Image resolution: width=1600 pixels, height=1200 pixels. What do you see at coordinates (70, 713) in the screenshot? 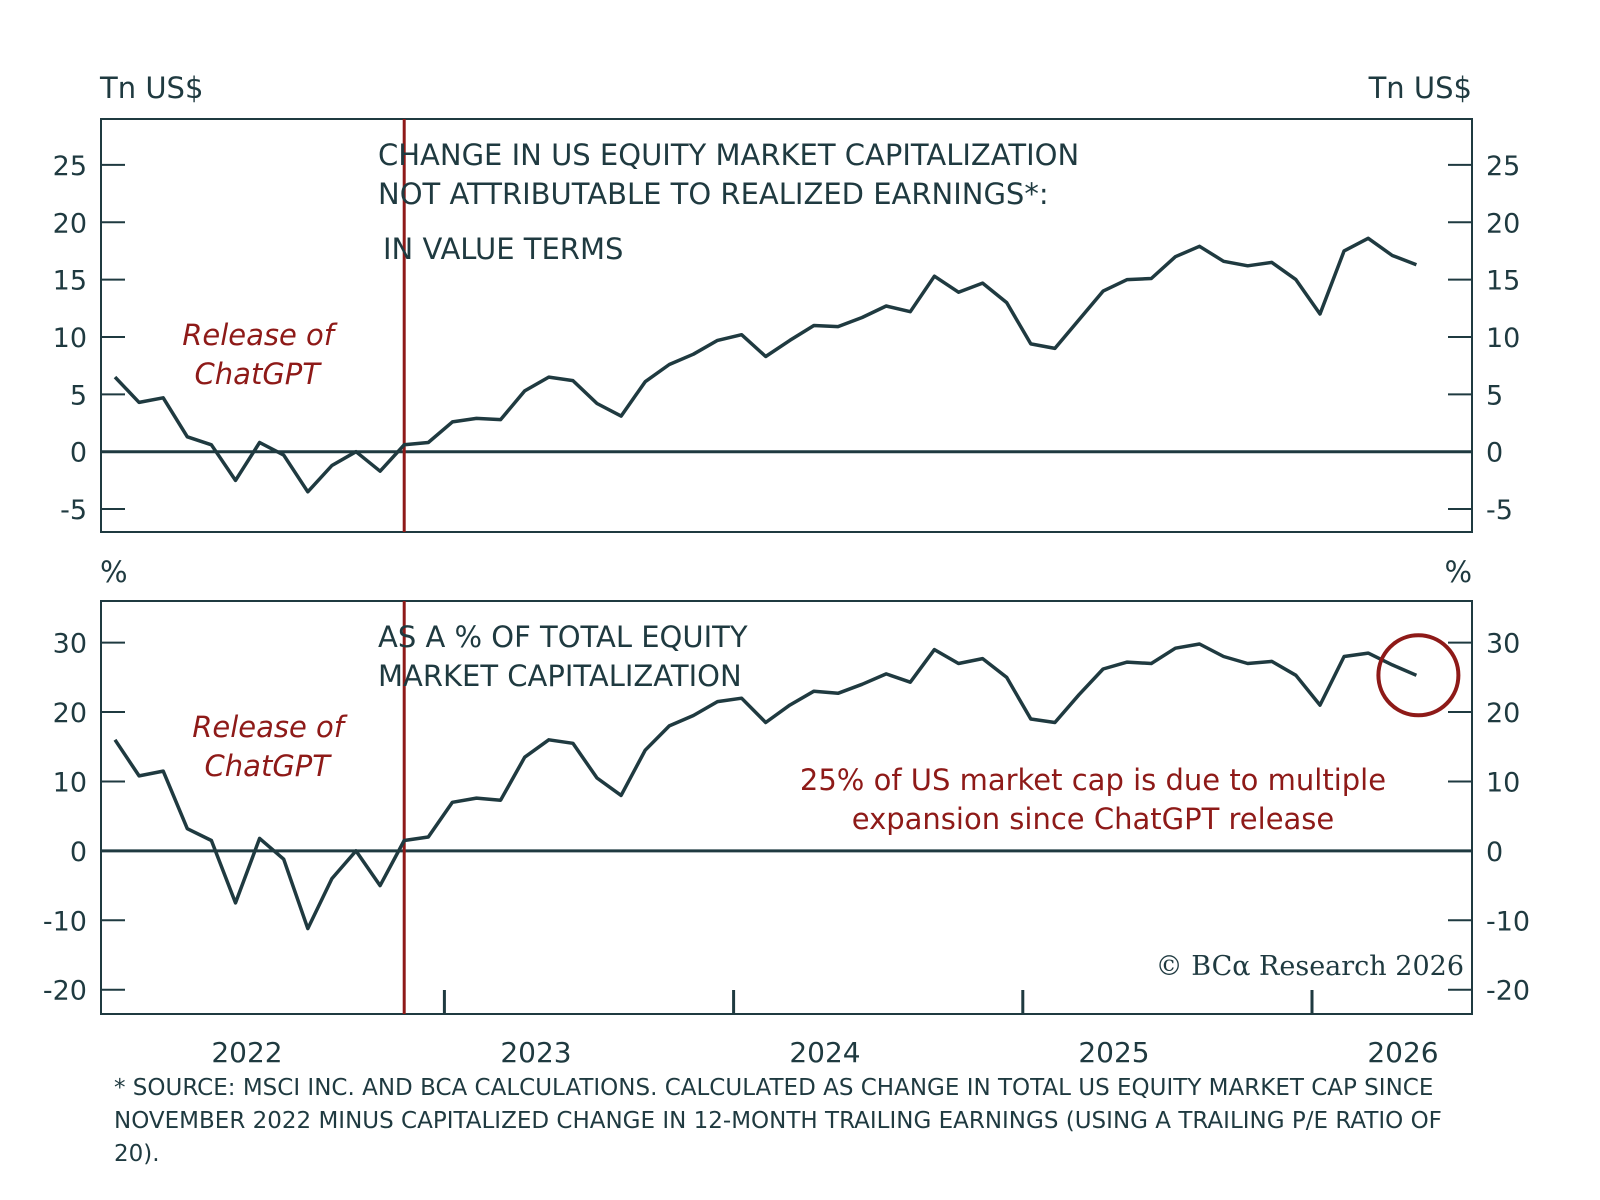
I see `bottom-left-tick-label: 20` at bounding box center [70, 713].